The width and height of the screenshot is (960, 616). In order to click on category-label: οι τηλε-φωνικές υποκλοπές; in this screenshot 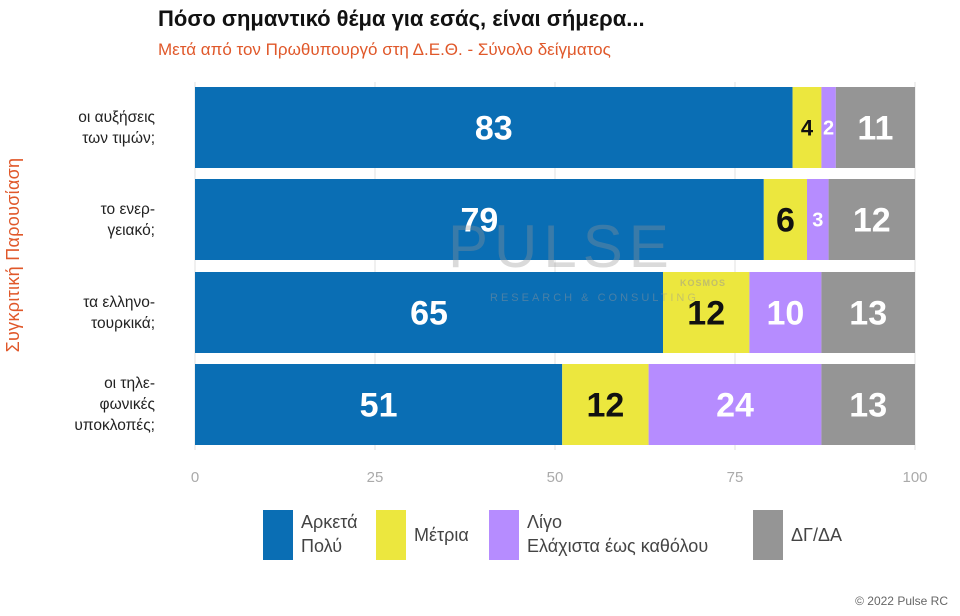, I will do `click(80, 404)`.